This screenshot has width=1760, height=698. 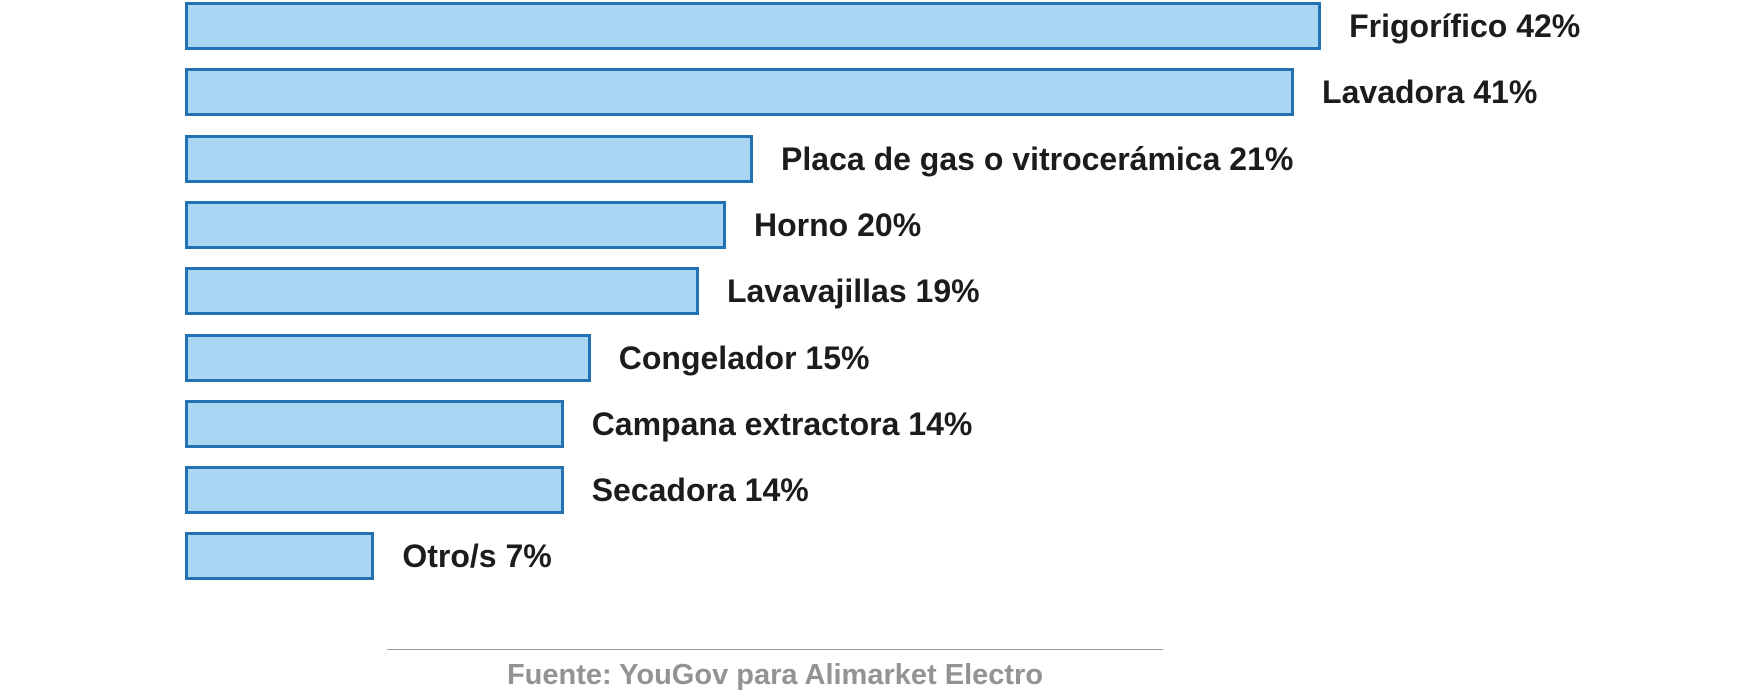 I want to click on bar-value-label: Lavadora 41%, so click(x=1430, y=92).